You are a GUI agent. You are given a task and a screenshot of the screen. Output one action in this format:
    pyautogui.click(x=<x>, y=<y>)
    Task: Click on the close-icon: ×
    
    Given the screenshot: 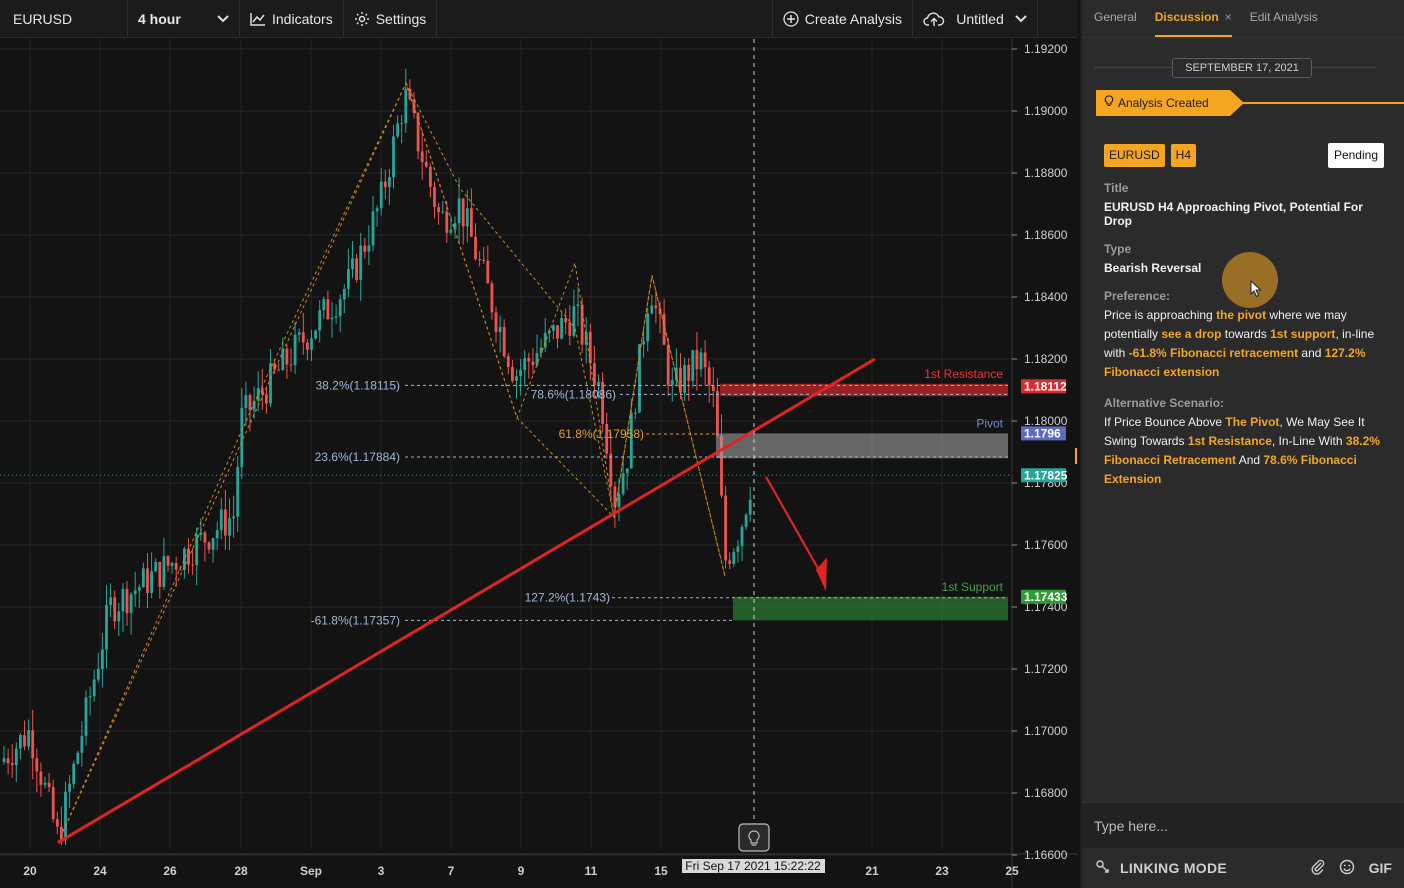 What is the action you would take?
    pyautogui.click(x=1228, y=17)
    